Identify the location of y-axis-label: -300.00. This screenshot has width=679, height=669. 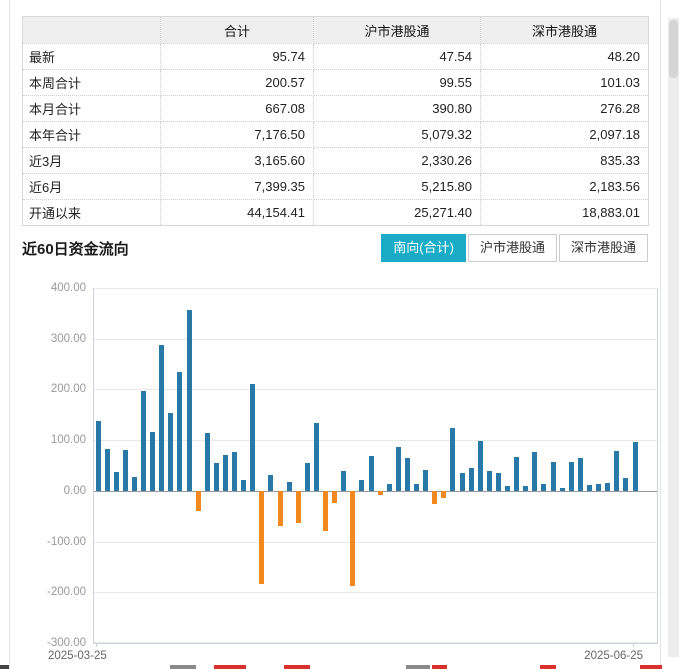
(66, 643).